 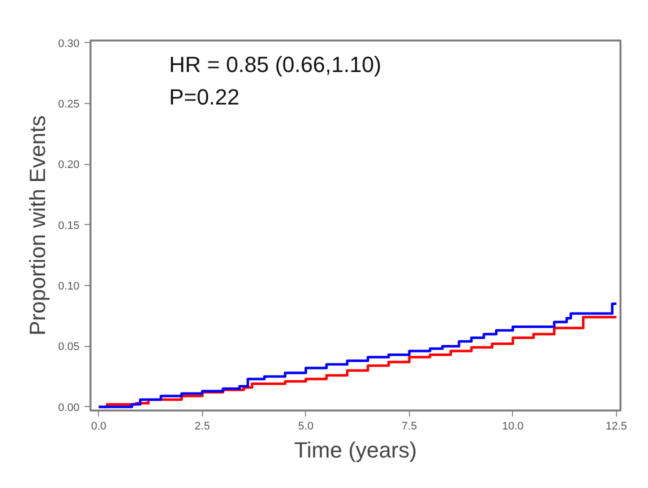 I want to click on y-tick-label: 0.25, so click(x=69, y=104).